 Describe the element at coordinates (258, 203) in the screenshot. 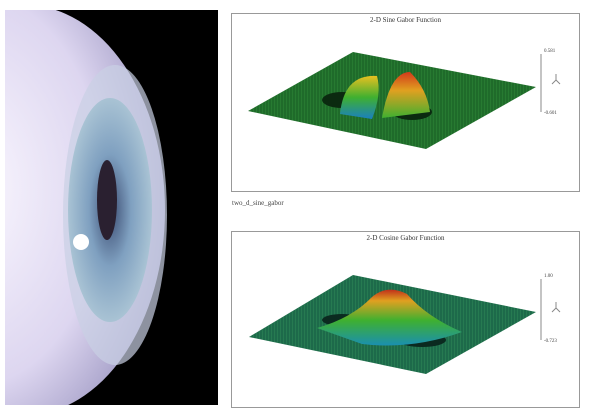

I see `caption: two_d_sine_gabor` at that location.